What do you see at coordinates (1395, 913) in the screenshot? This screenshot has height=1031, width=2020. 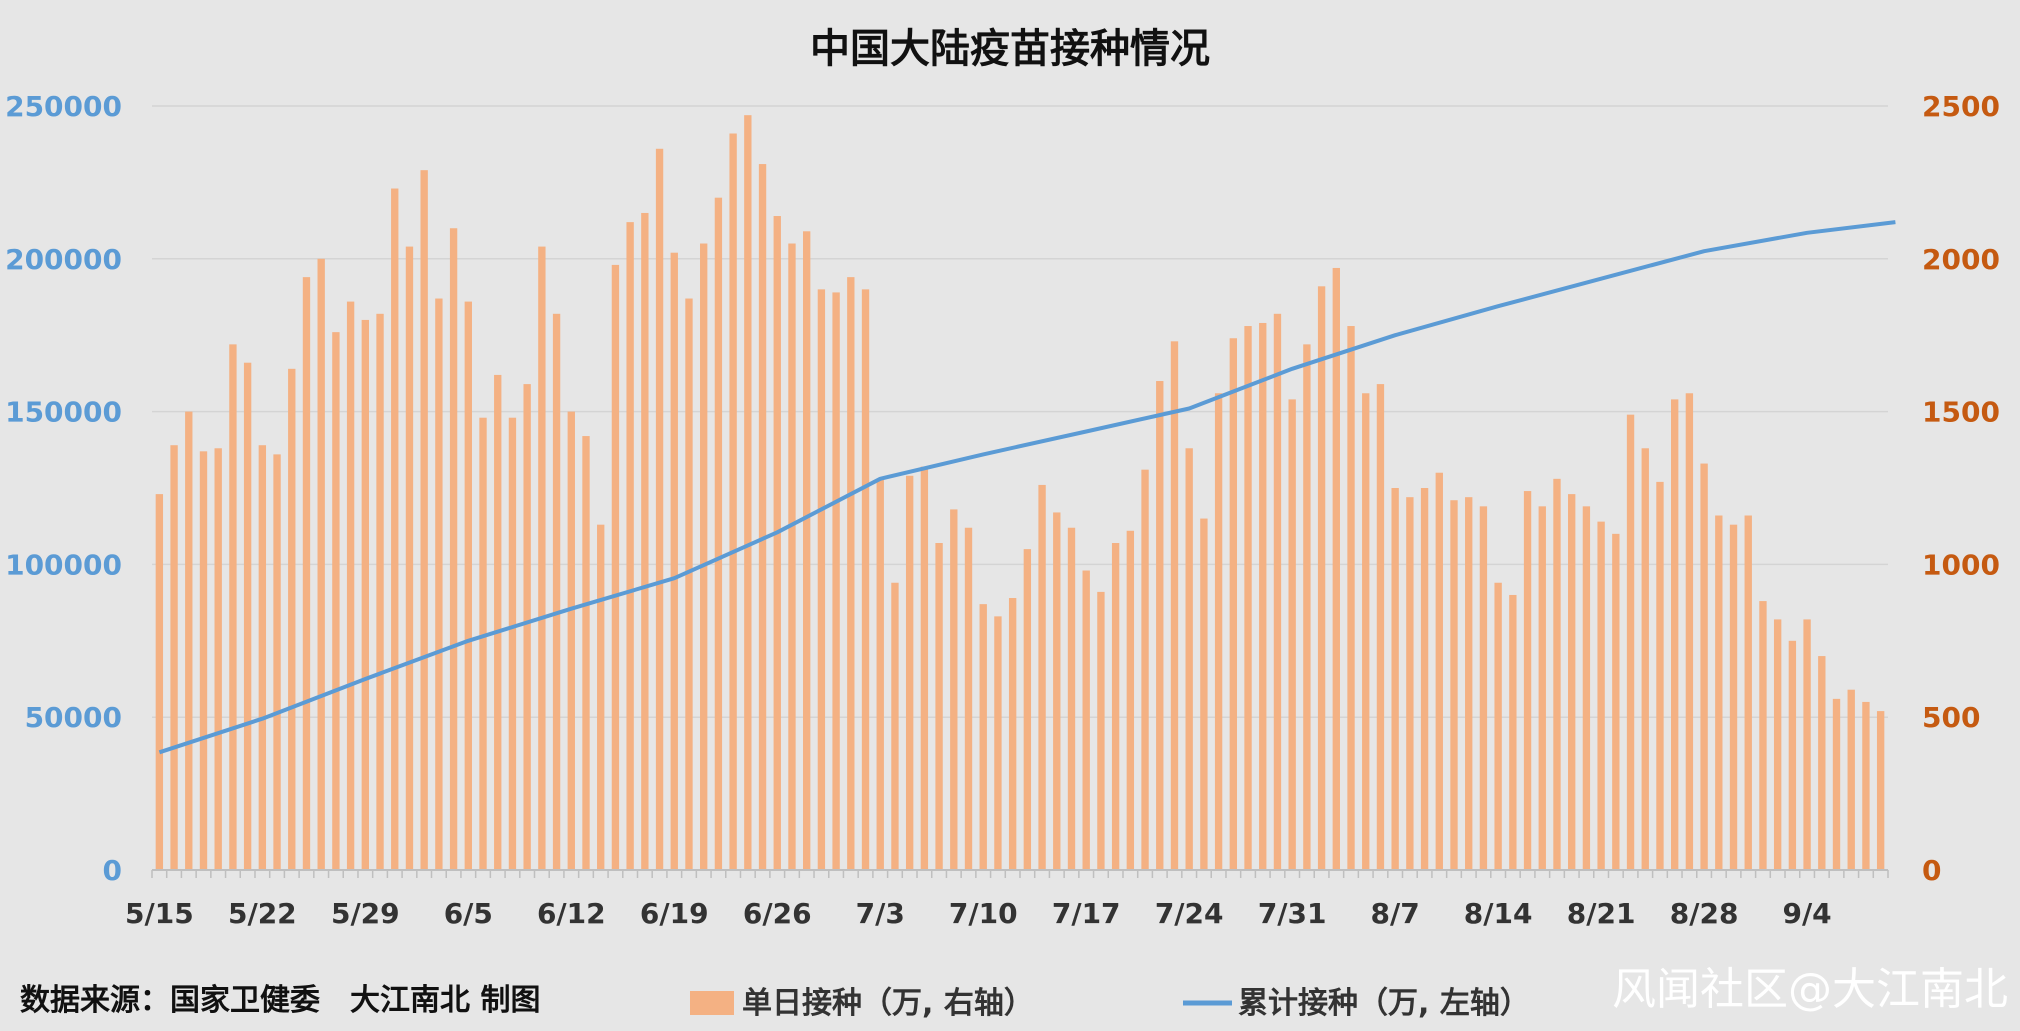 I see `x-tick-label: 8/7` at bounding box center [1395, 913].